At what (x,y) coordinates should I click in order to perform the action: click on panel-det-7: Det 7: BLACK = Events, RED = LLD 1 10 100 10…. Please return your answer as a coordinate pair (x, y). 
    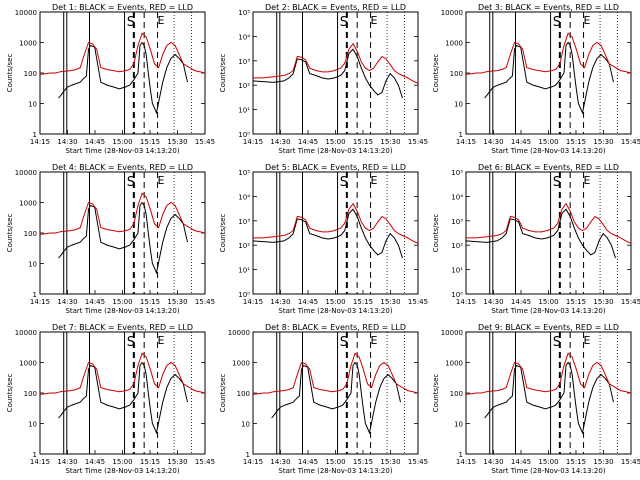
    Looking at the image, I should click on (110, 399).